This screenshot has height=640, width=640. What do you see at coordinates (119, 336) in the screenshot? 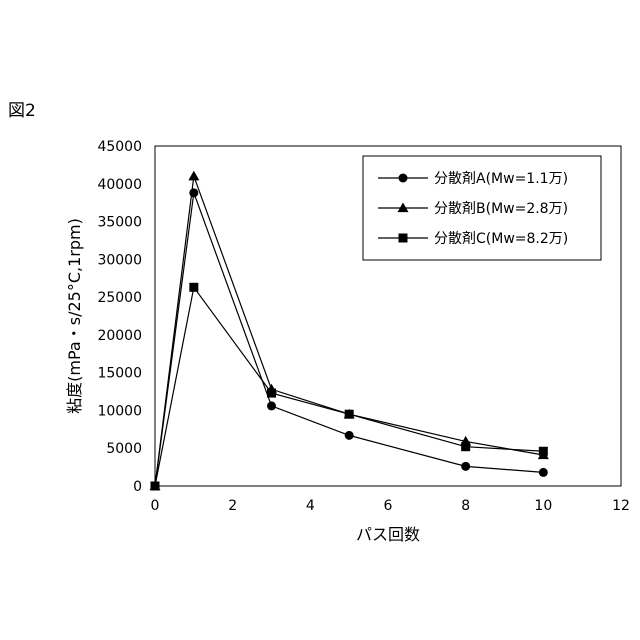
I see `y-tick-label: 20000` at bounding box center [119, 336].